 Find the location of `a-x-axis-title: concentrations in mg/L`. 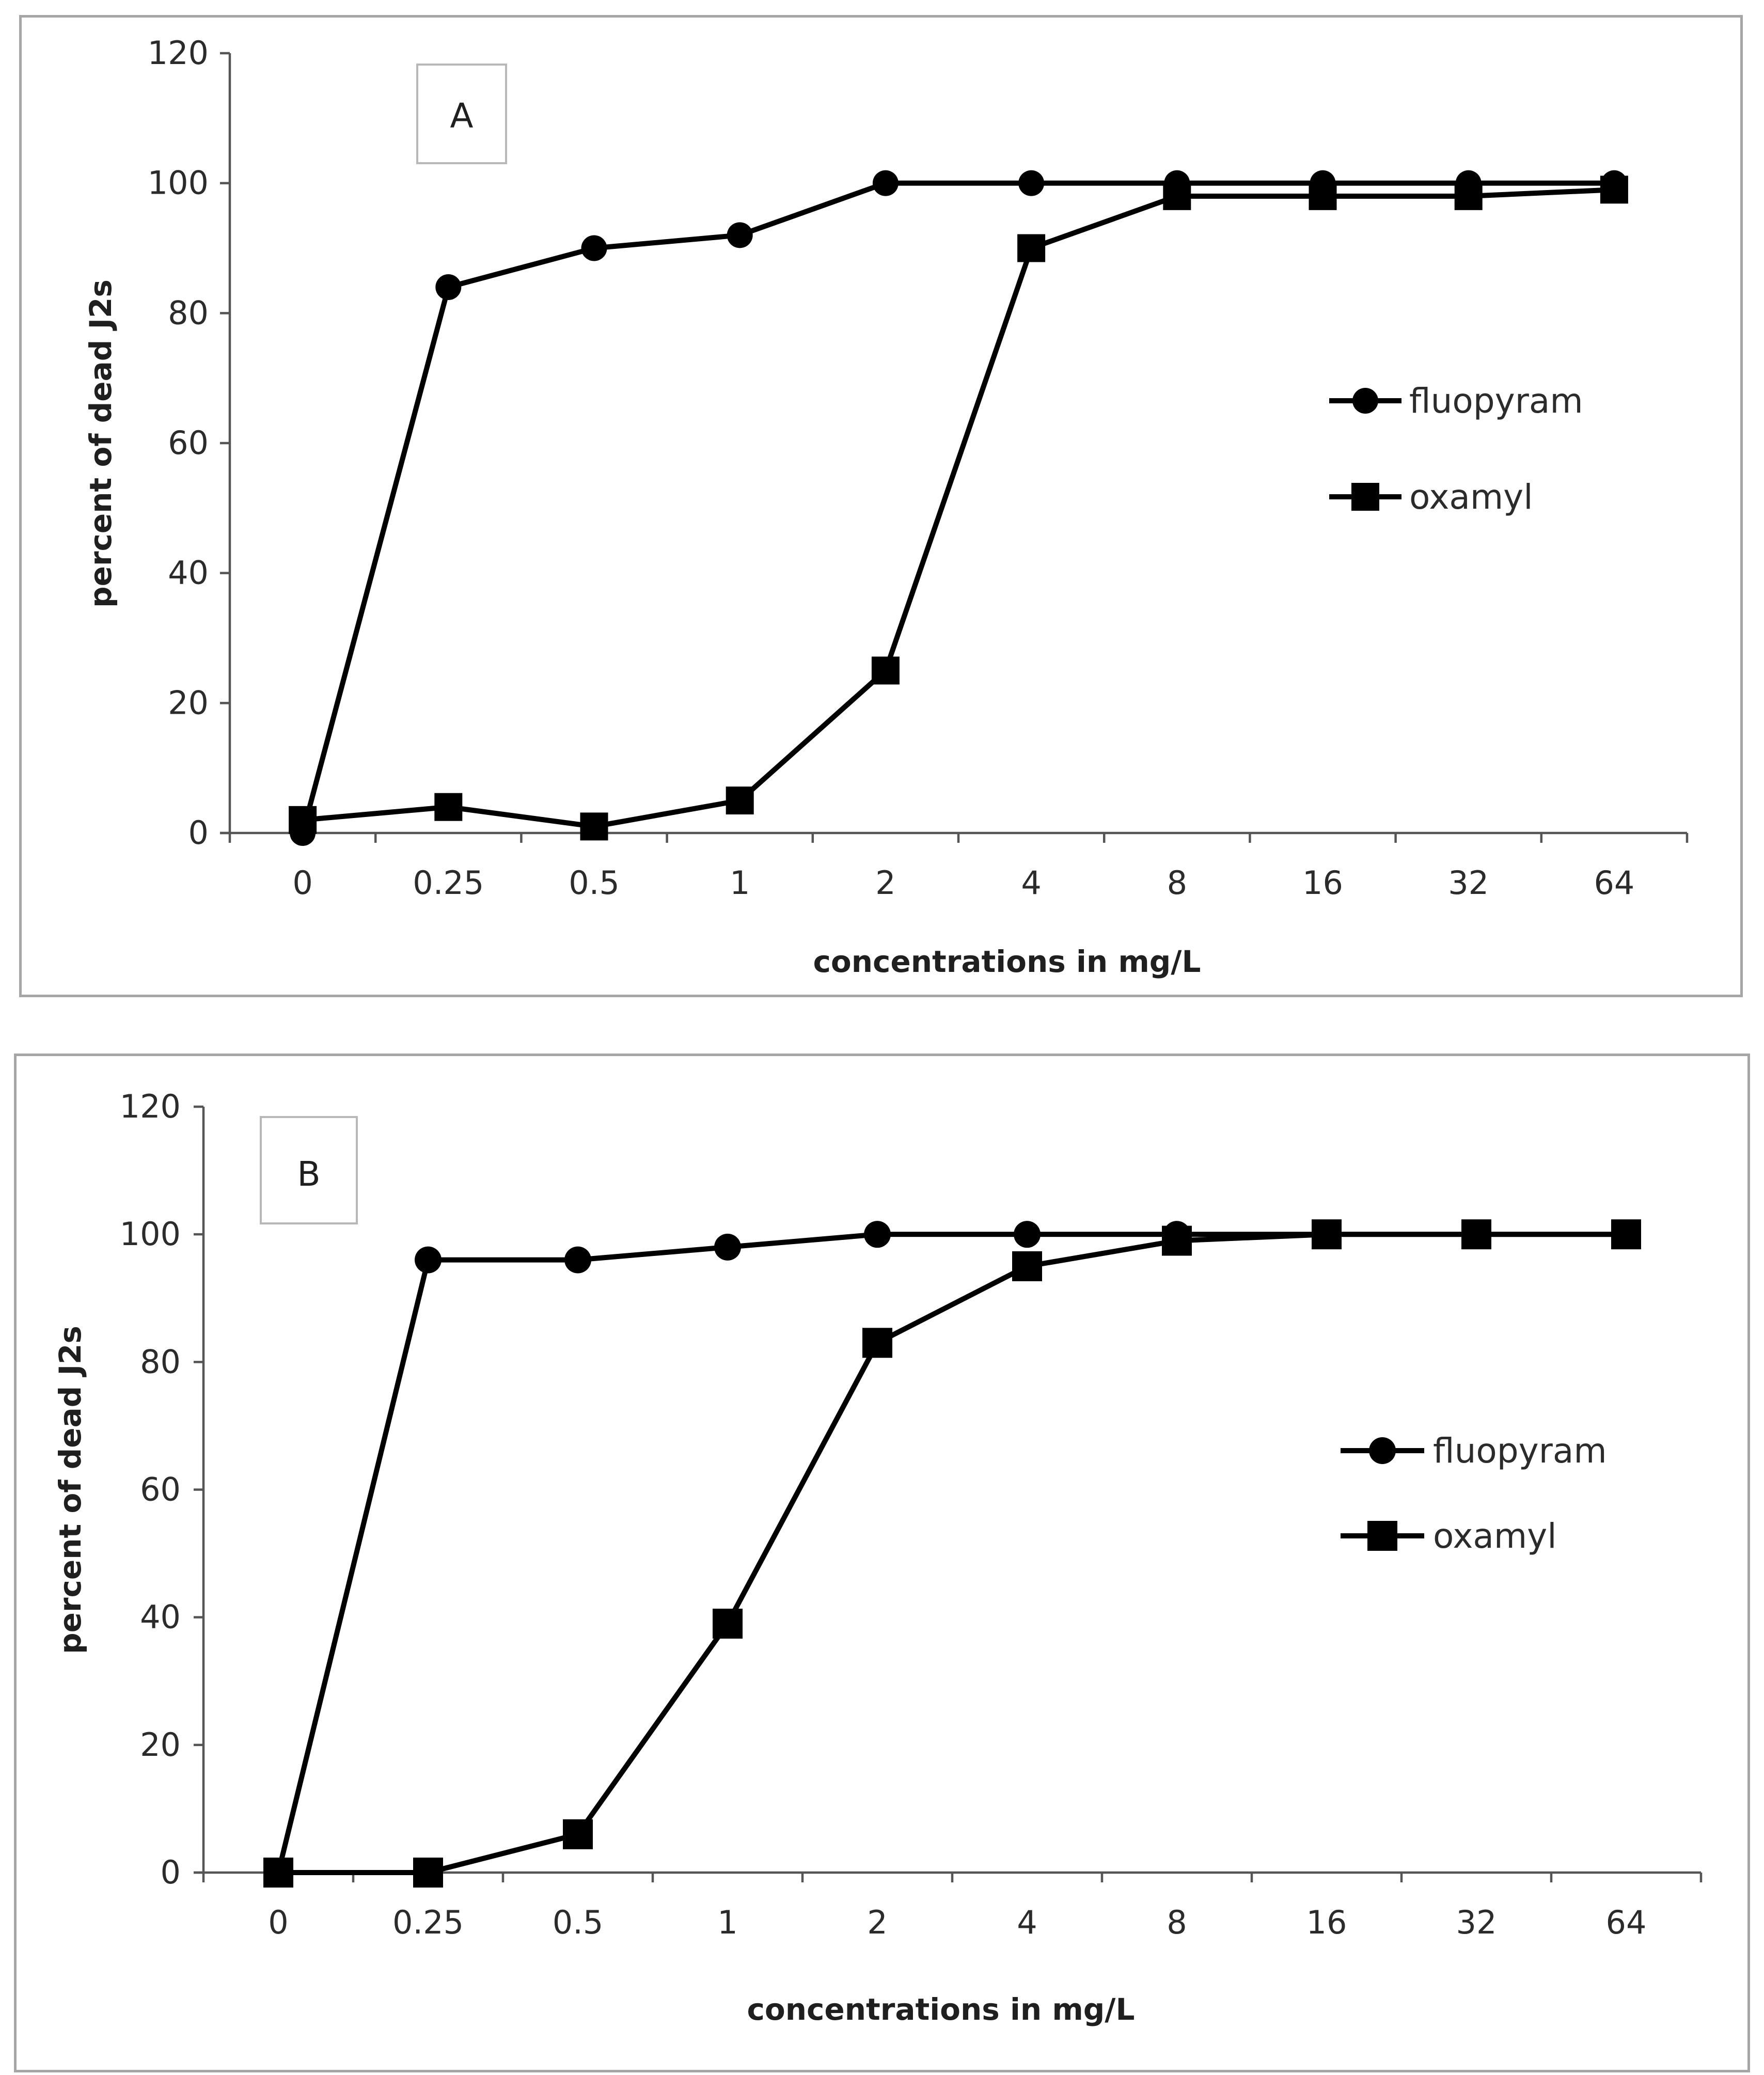

a-x-axis-title: concentrations in mg/L is located at coordinates (1007, 961).